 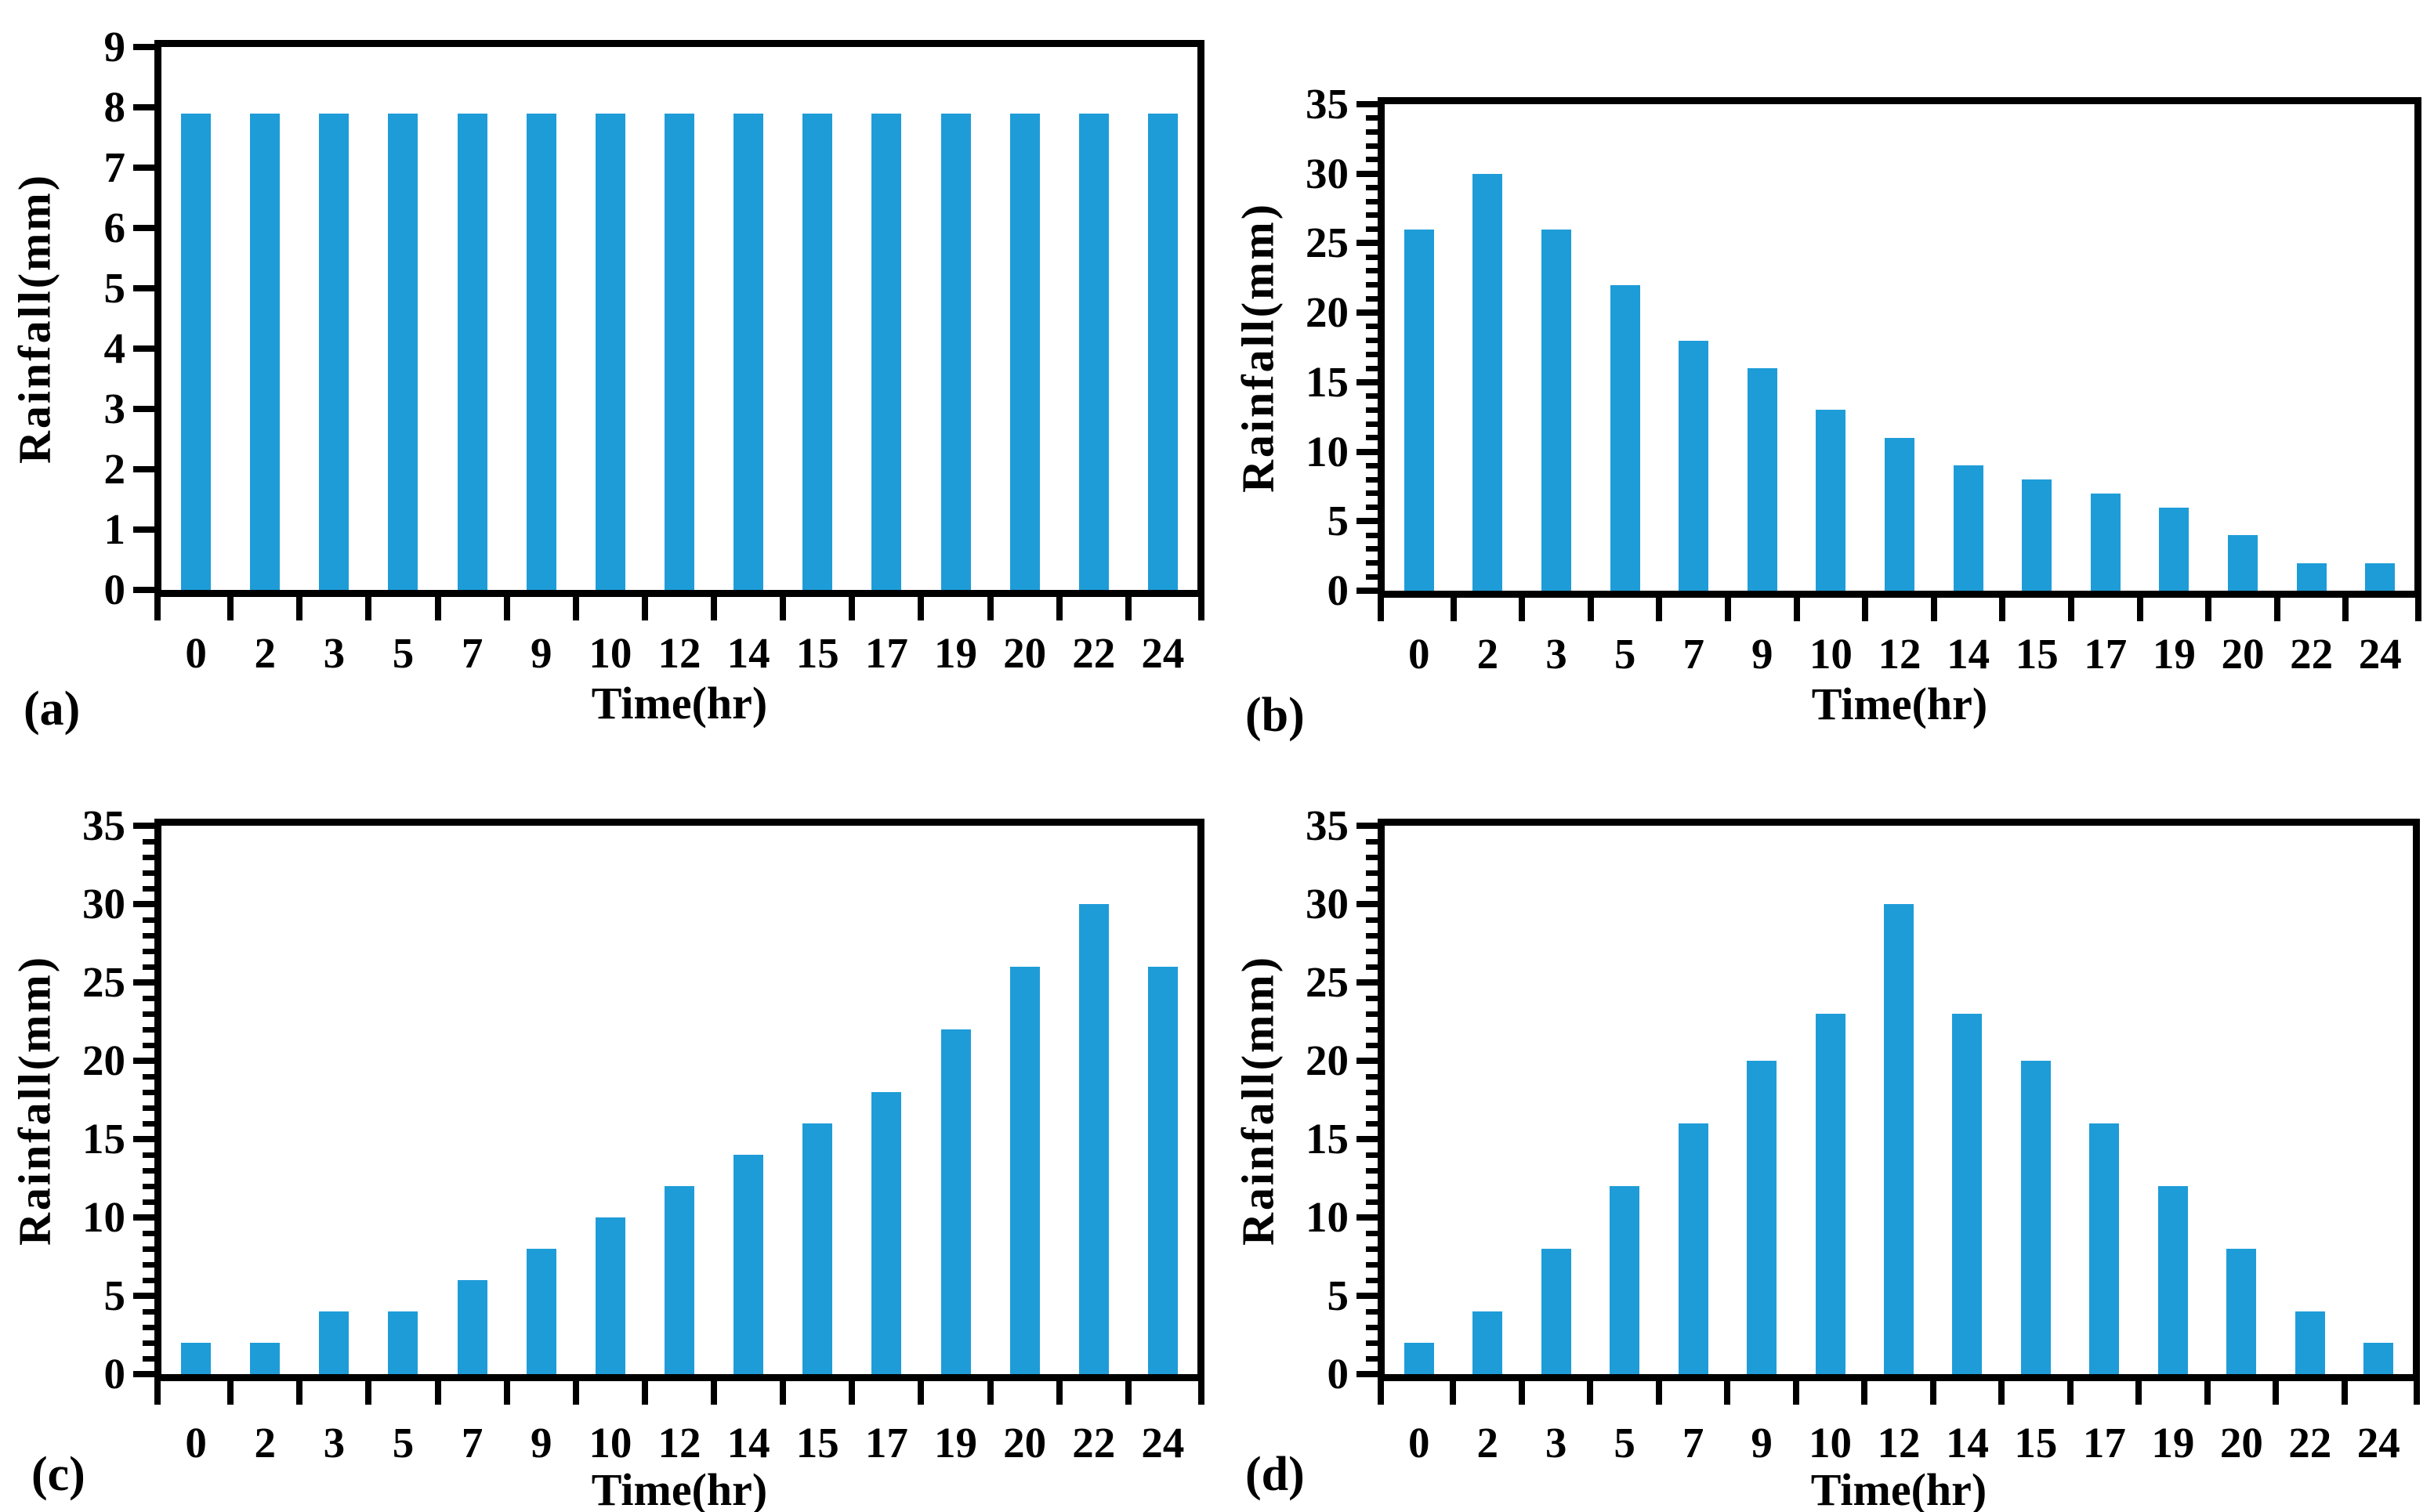 I want to click on bar-t2, so click(x=265, y=1358).